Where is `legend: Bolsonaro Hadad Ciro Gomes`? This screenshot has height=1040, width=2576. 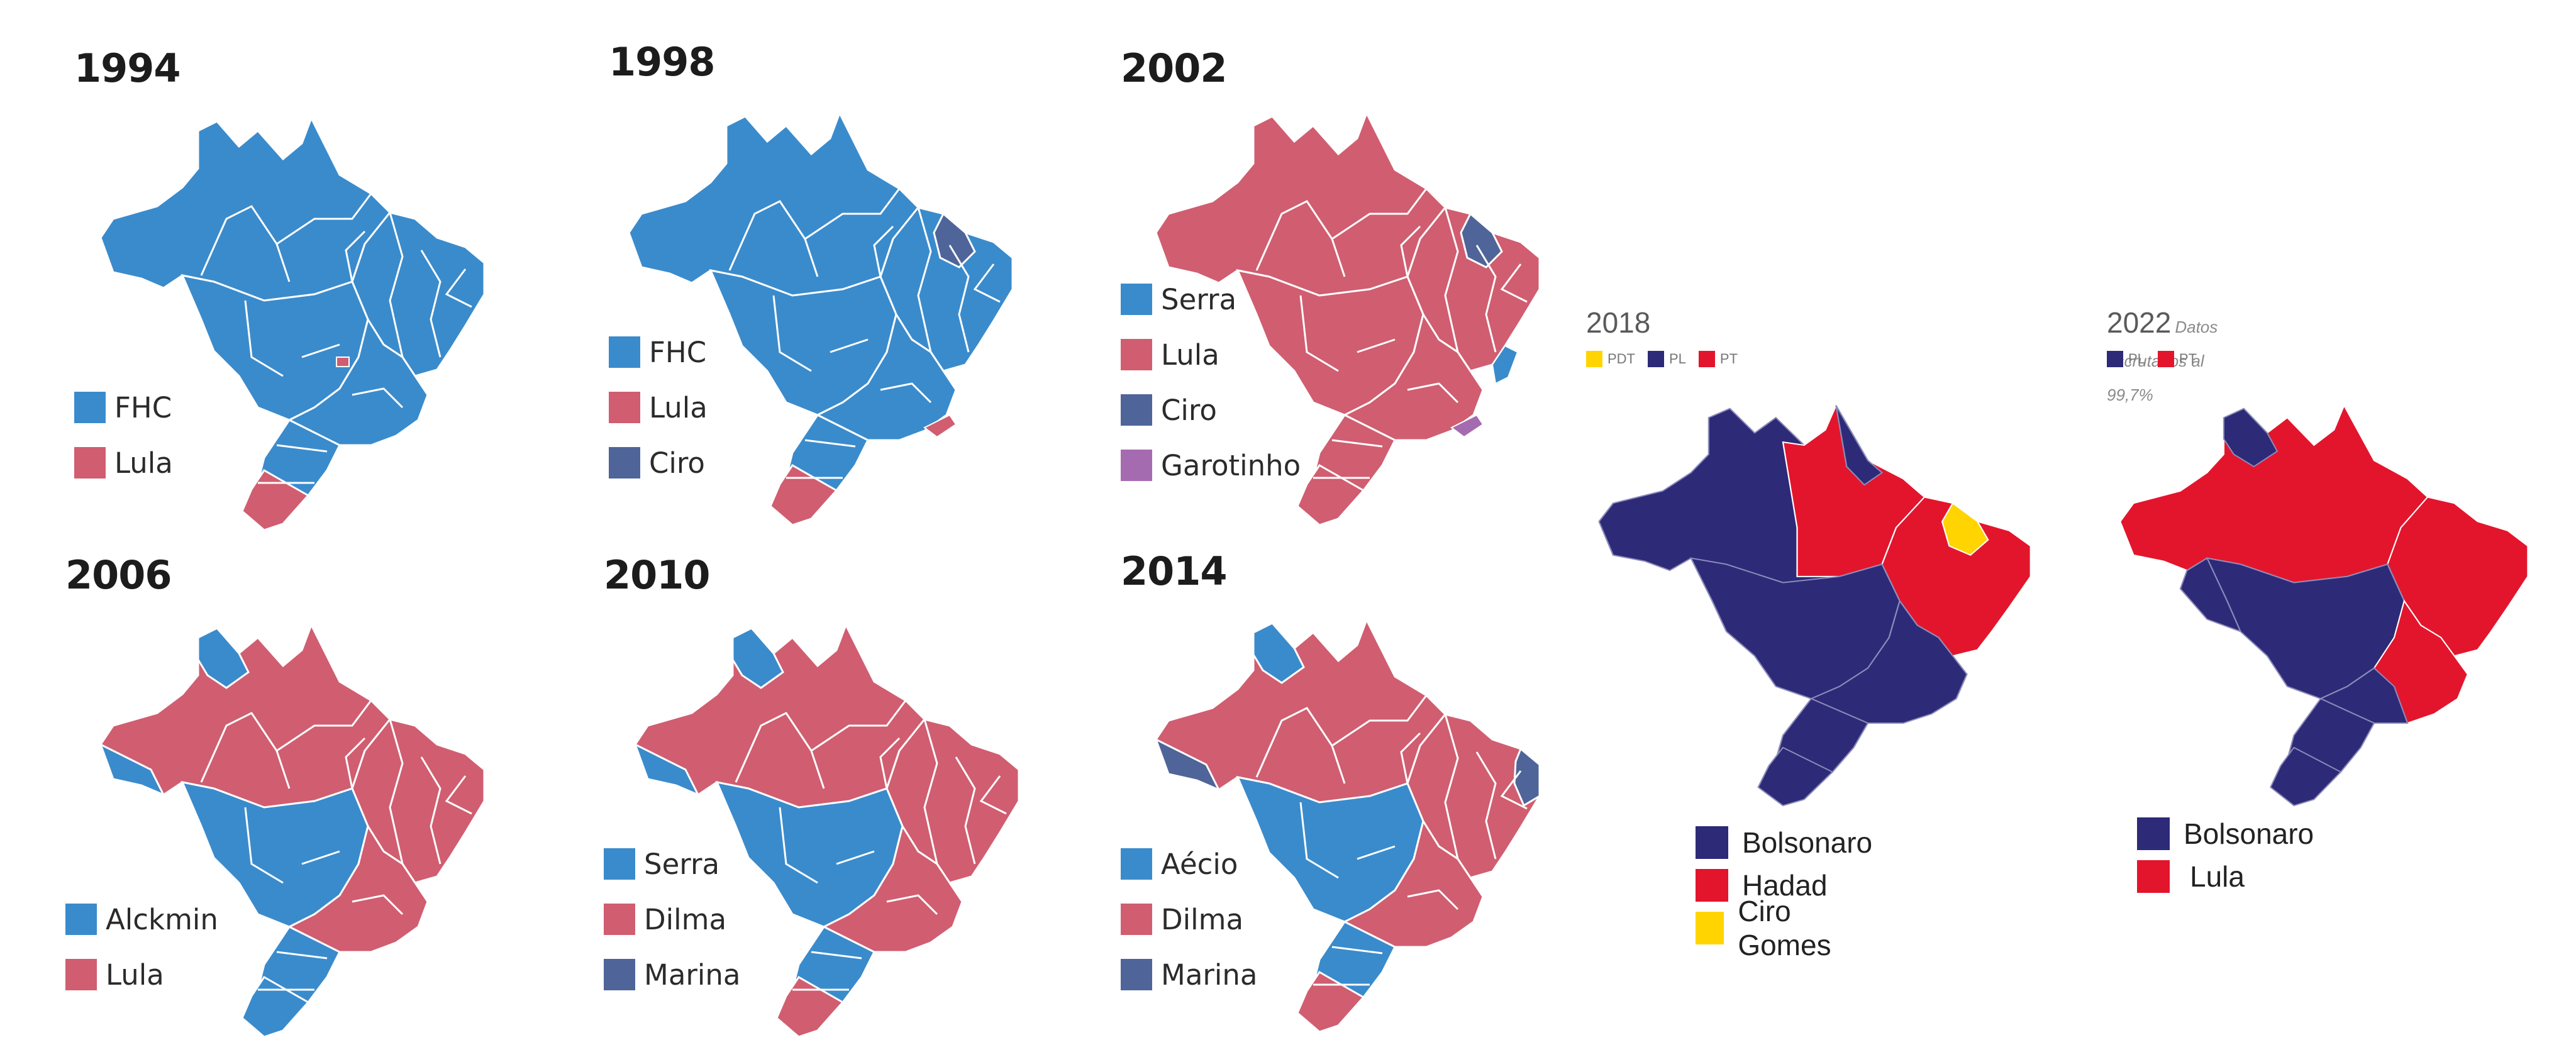
legend: Bolsonaro Hadad Ciro Gomes is located at coordinates (1784, 891).